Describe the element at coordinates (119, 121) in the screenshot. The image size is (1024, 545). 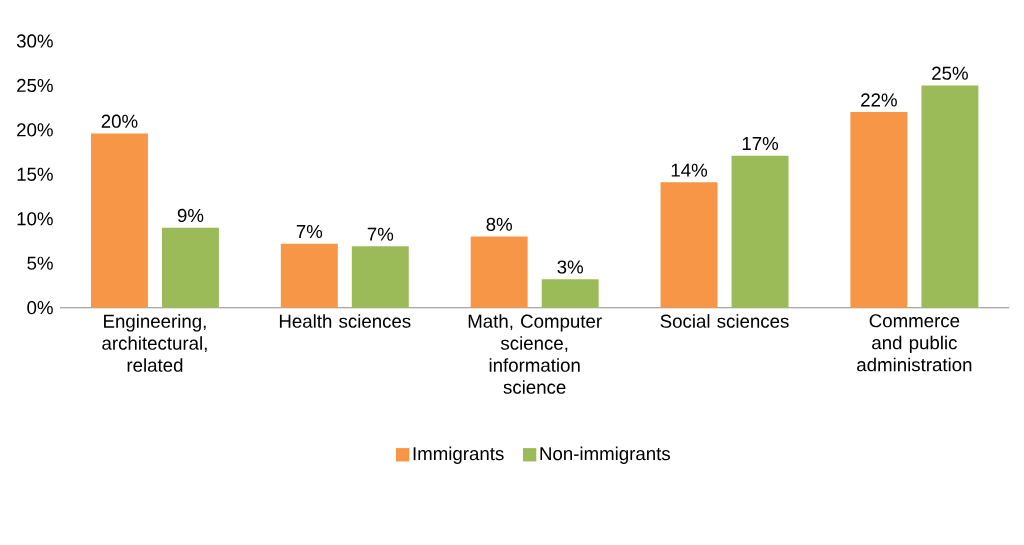
I see `data-label: 20%` at that location.